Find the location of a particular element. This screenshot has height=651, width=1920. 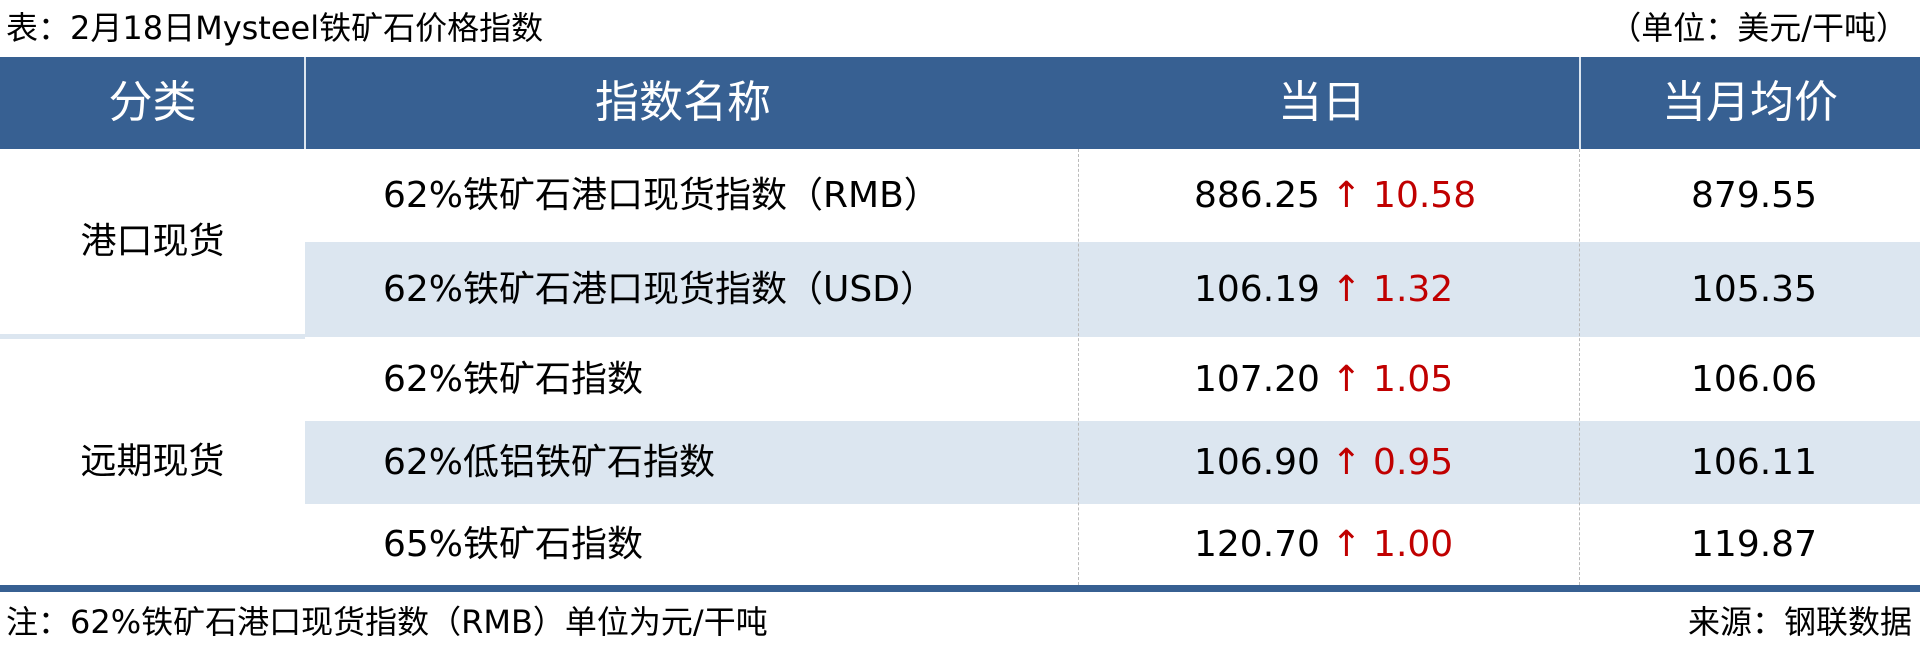

today-value: 107.20 ↑ 1.05 is located at coordinates (1323, 380).